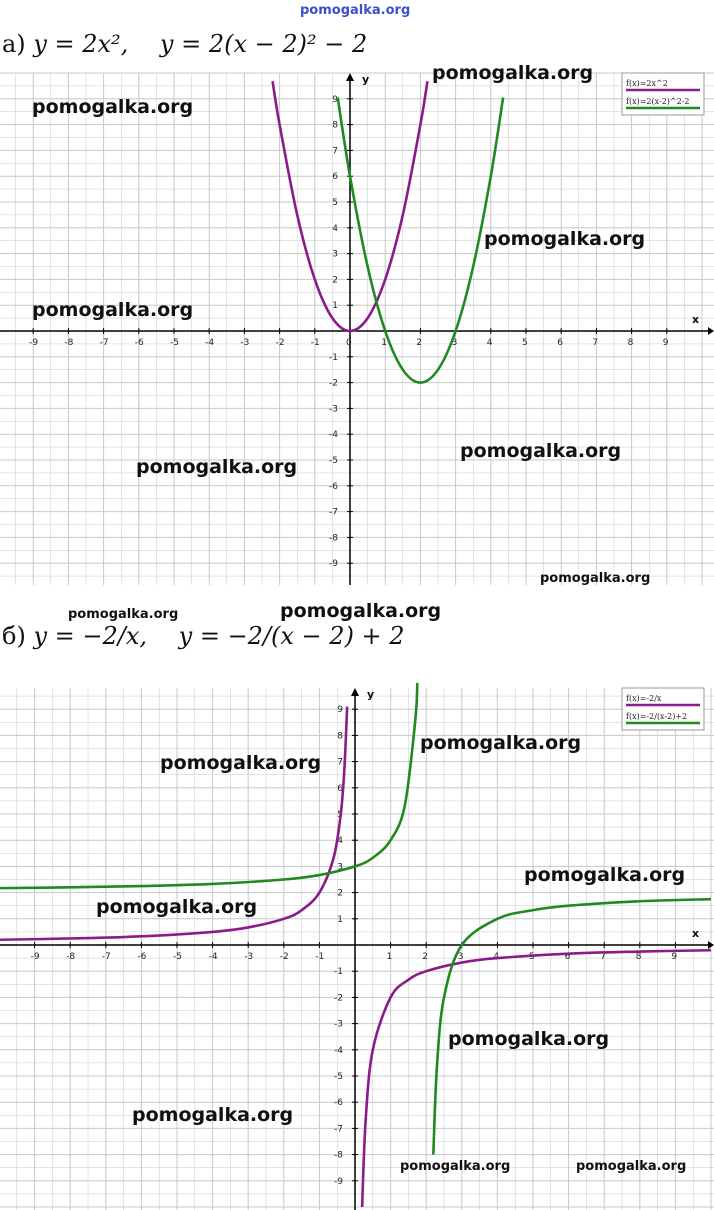 This screenshot has height=1210, width=714. What do you see at coordinates (14, 636) in the screenshot?
I see `part-b-label: б)` at bounding box center [14, 636].